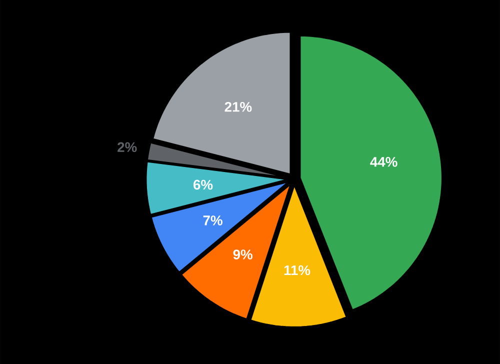 The width and height of the screenshot is (500, 364). I want to click on data-label: 44%, so click(384, 162).